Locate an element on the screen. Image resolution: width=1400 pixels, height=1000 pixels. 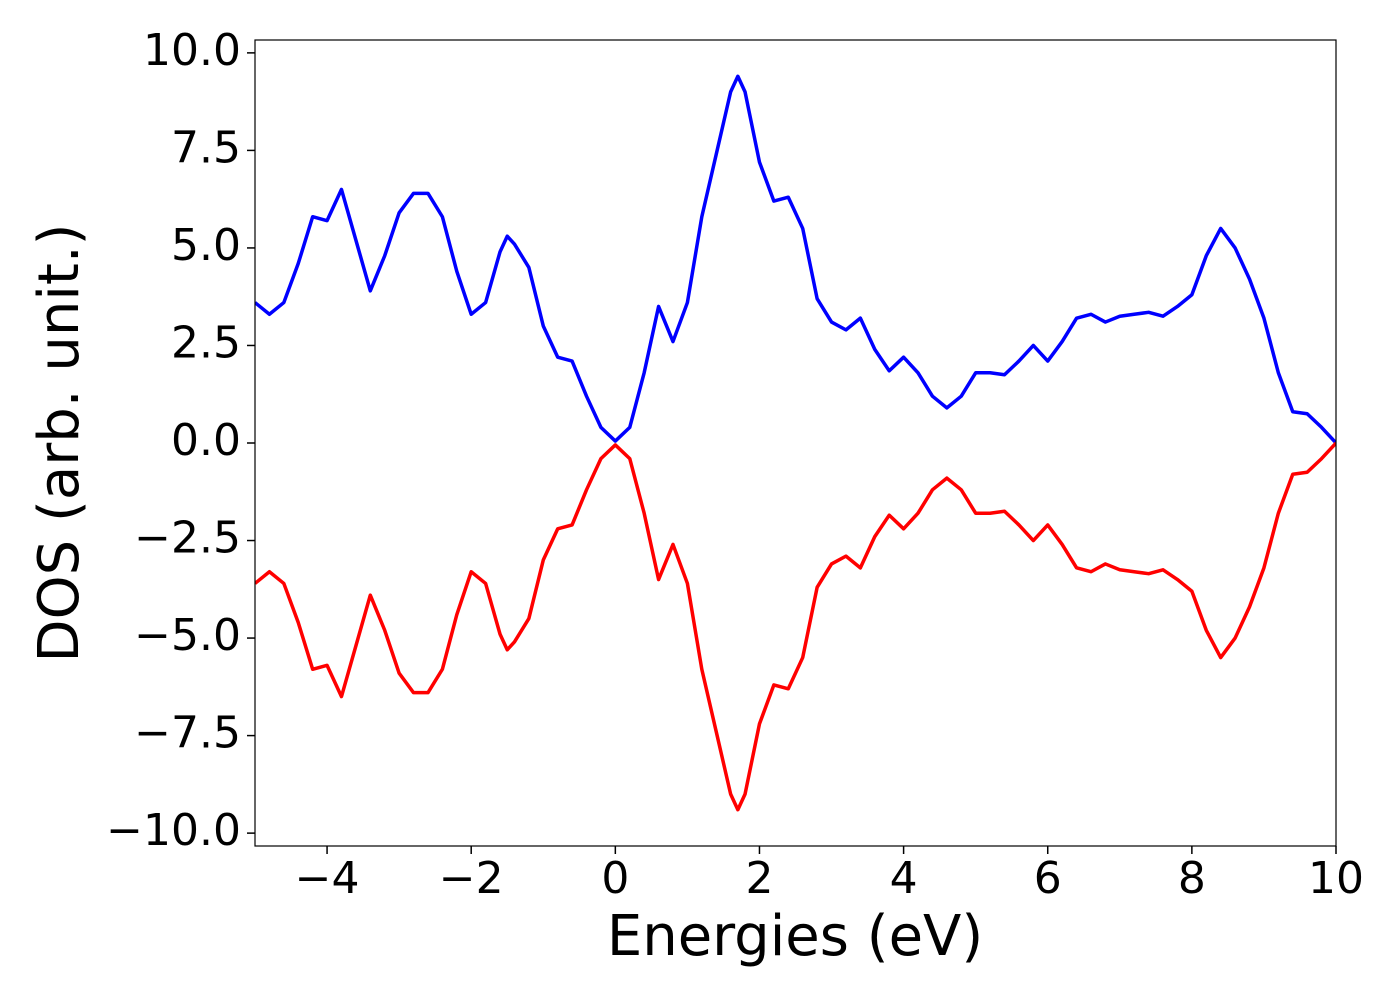
y-tick-label: 7.5 is located at coordinates (206, 147).